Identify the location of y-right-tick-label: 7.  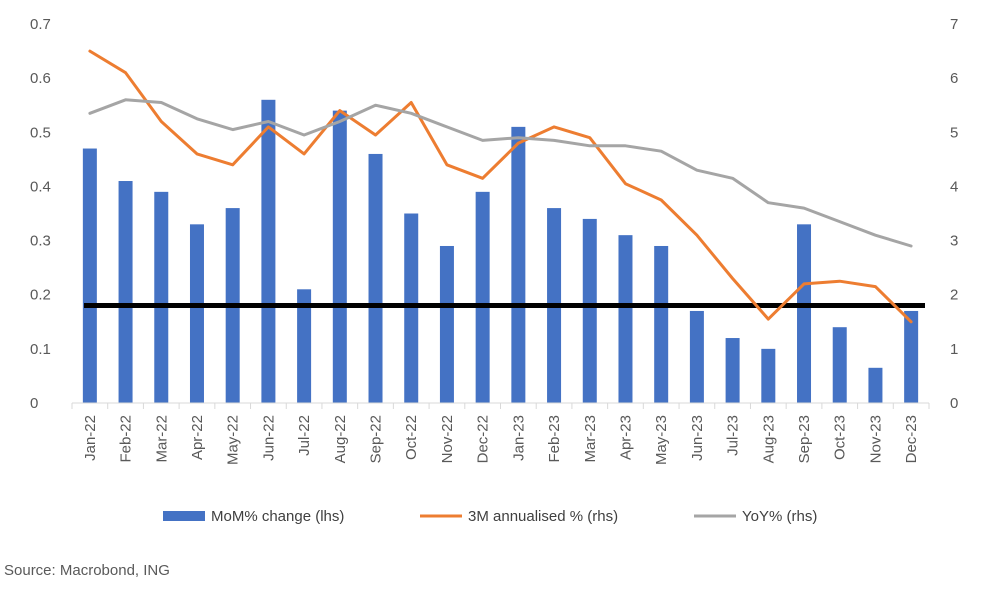
(954, 24).